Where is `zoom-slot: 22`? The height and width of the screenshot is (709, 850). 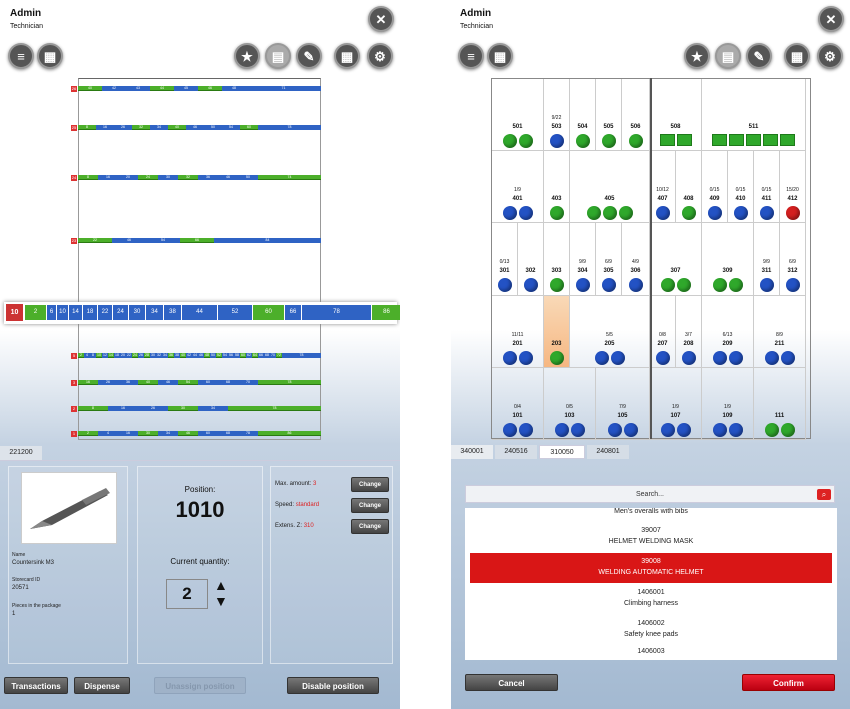 zoom-slot: 22 is located at coordinates (105, 312).